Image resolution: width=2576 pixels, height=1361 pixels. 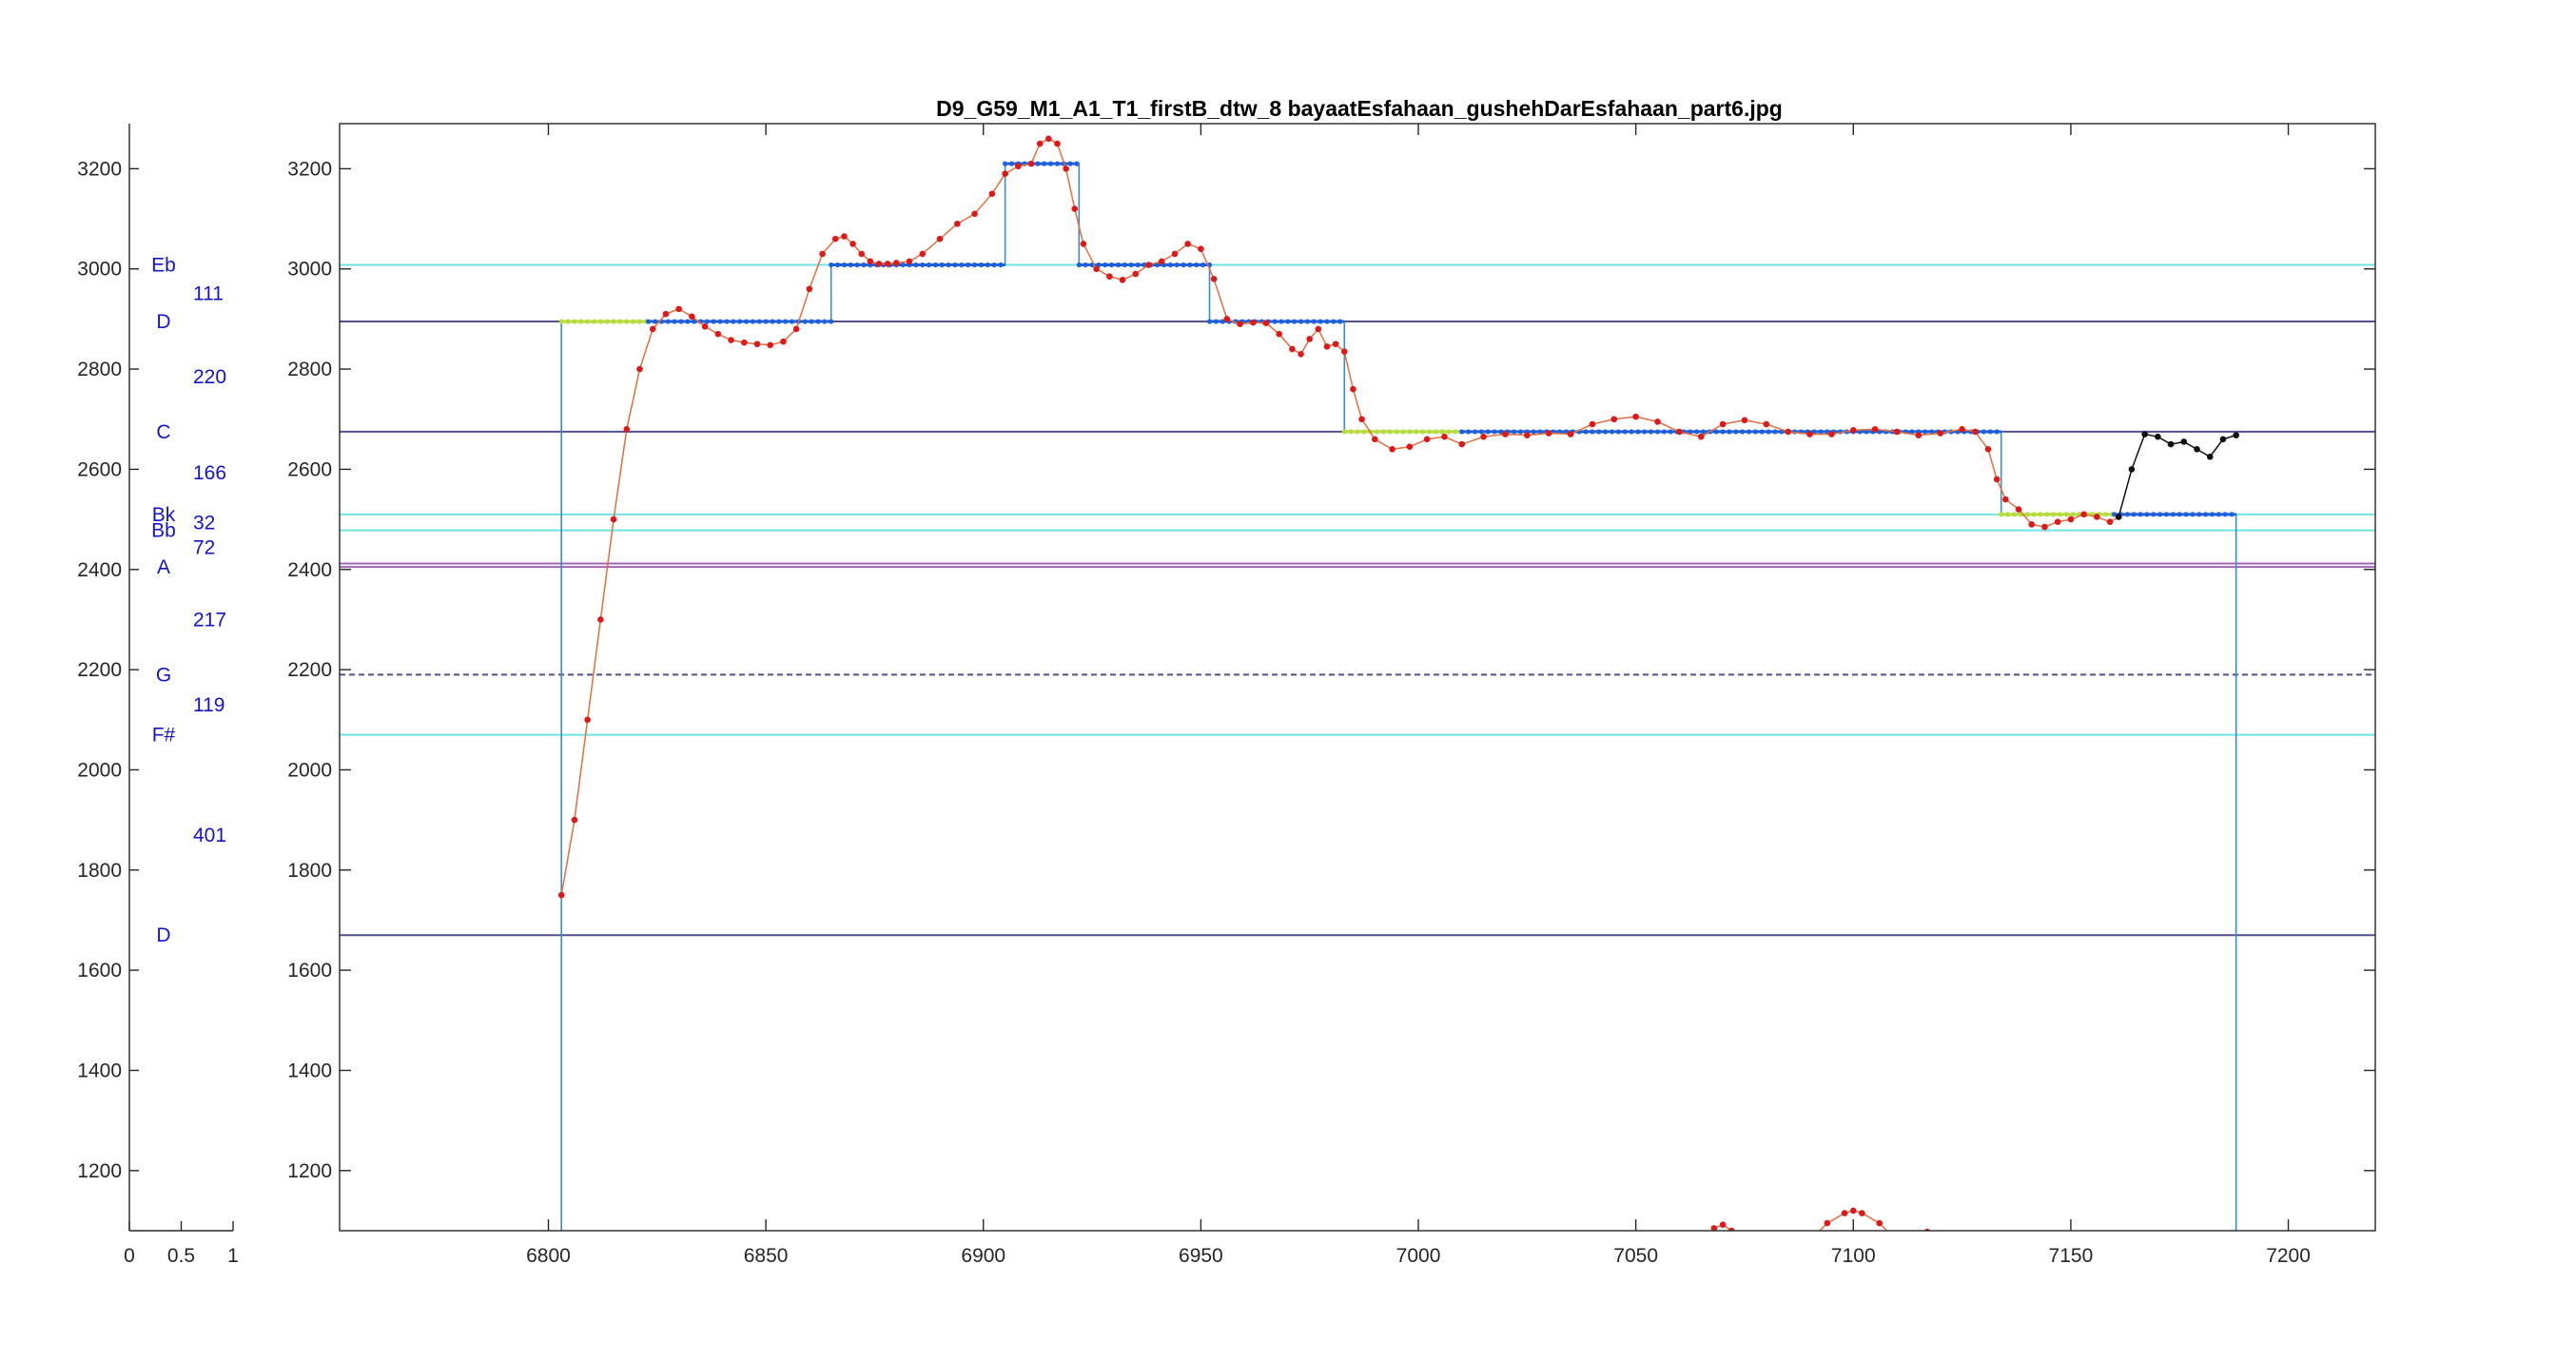 I want to click on note-name-label: C, so click(x=163, y=432).